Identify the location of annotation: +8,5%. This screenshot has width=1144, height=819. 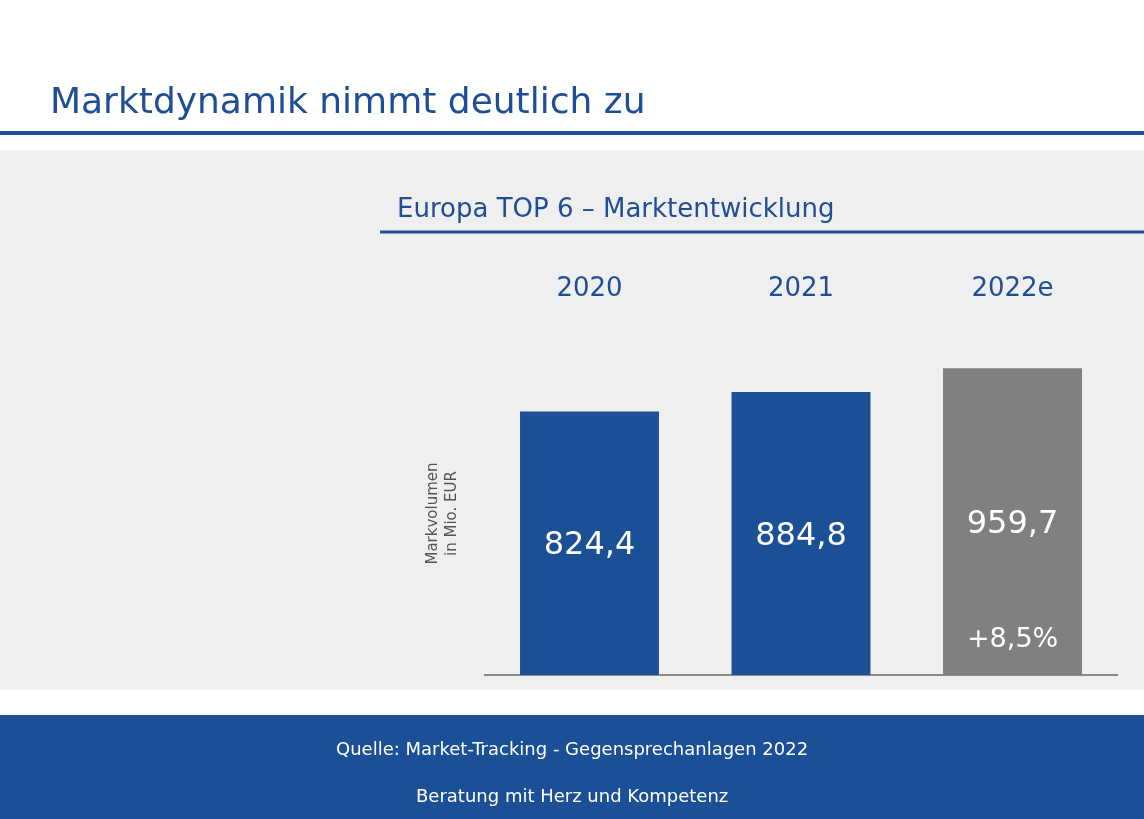
(1013, 637).